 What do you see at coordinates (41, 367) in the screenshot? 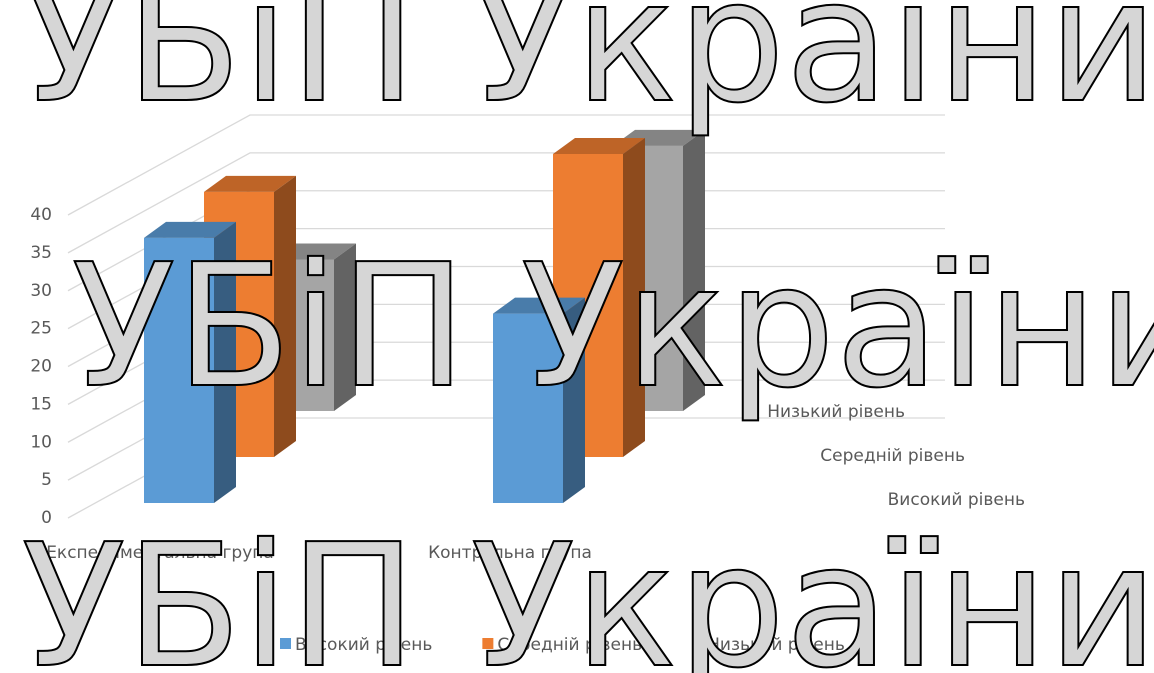
I see `y-tick-label: 20` at bounding box center [41, 367].